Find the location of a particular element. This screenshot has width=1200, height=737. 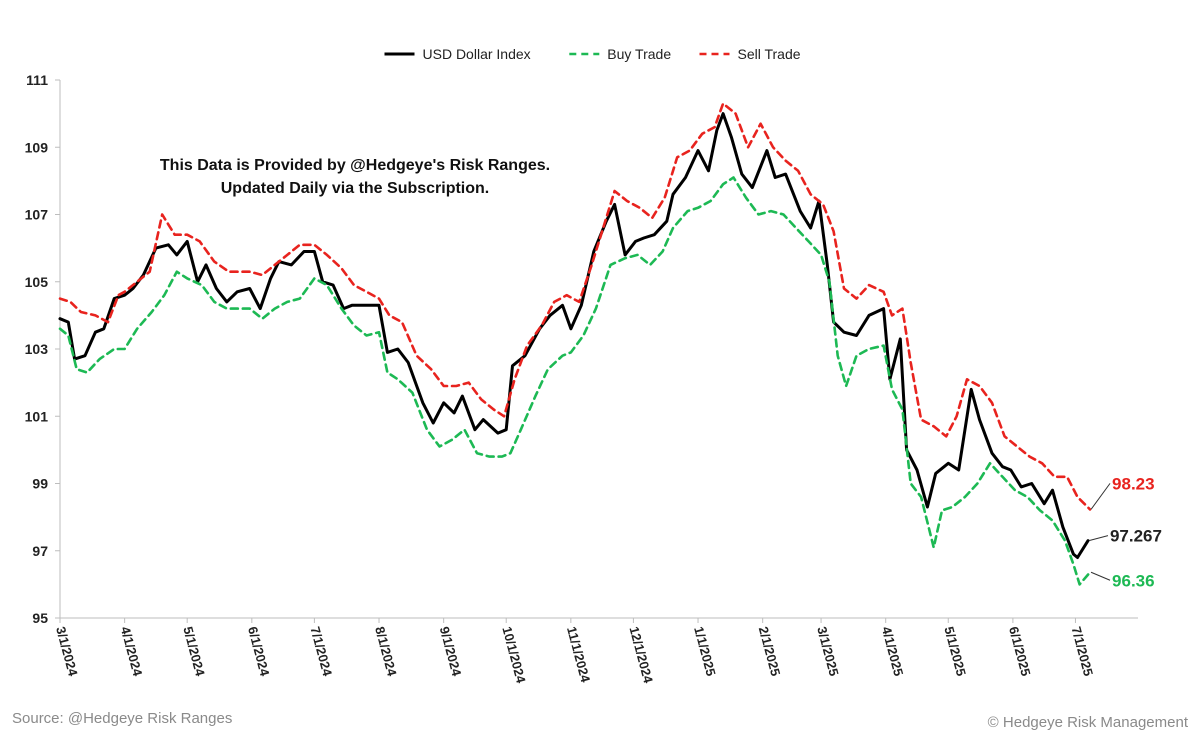

x-tick-label: 7/1/2024 is located at coordinates (321, 652).